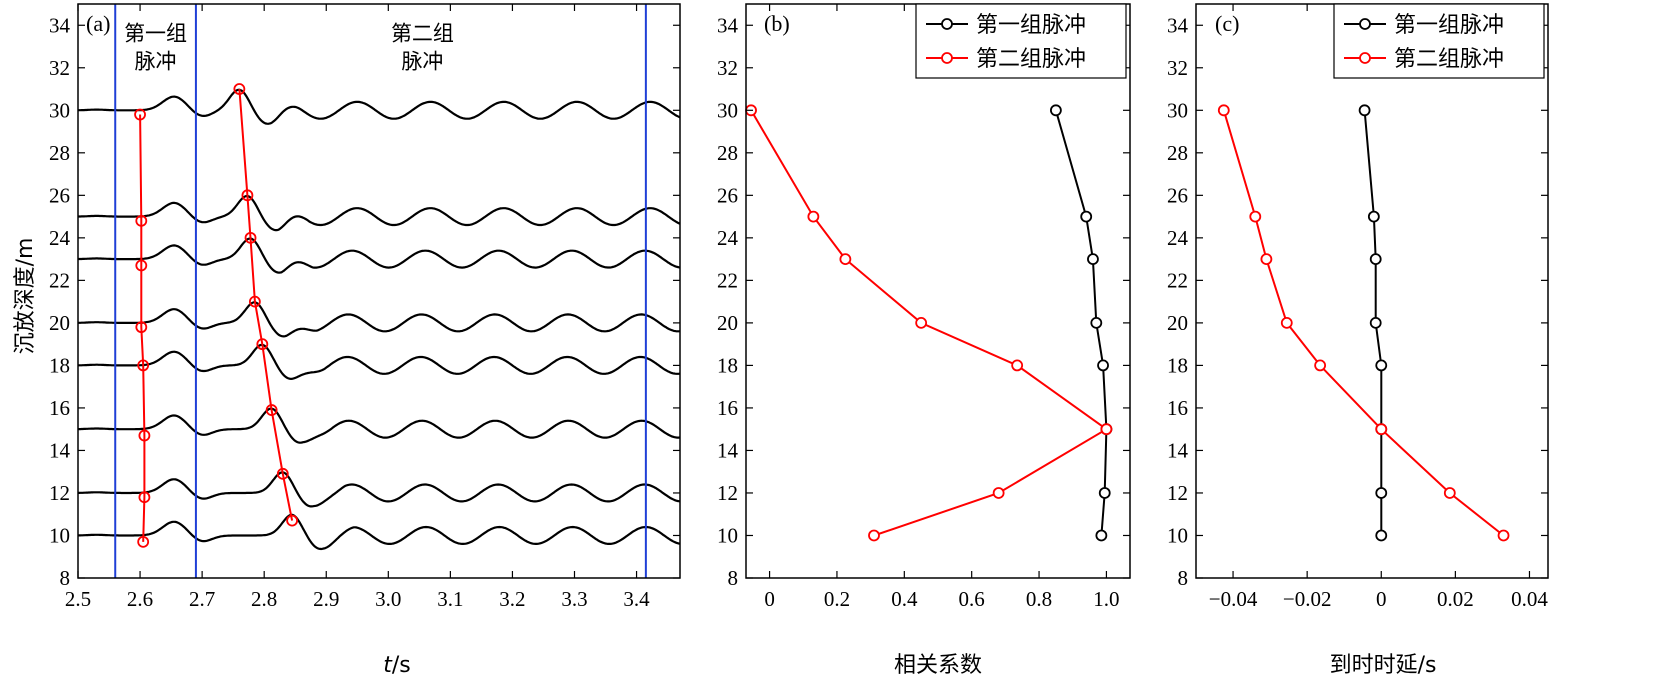 The height and width of the screenshot is (679, 1654). I want to click on legend-entry-1: 第一组脉冲, so click(1449, 25).